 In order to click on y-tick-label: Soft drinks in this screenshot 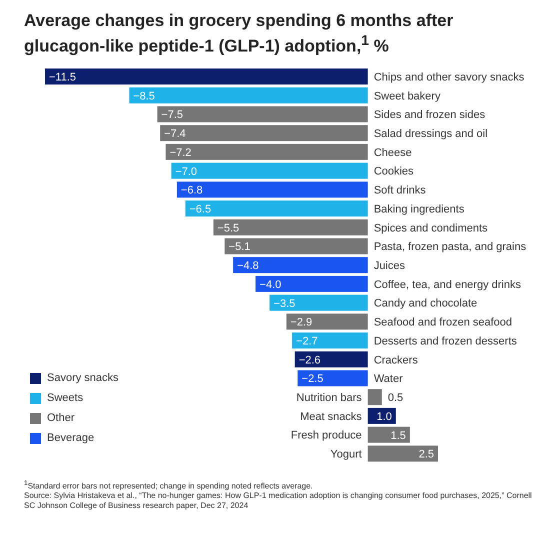, I will do `click(400, 190)`.